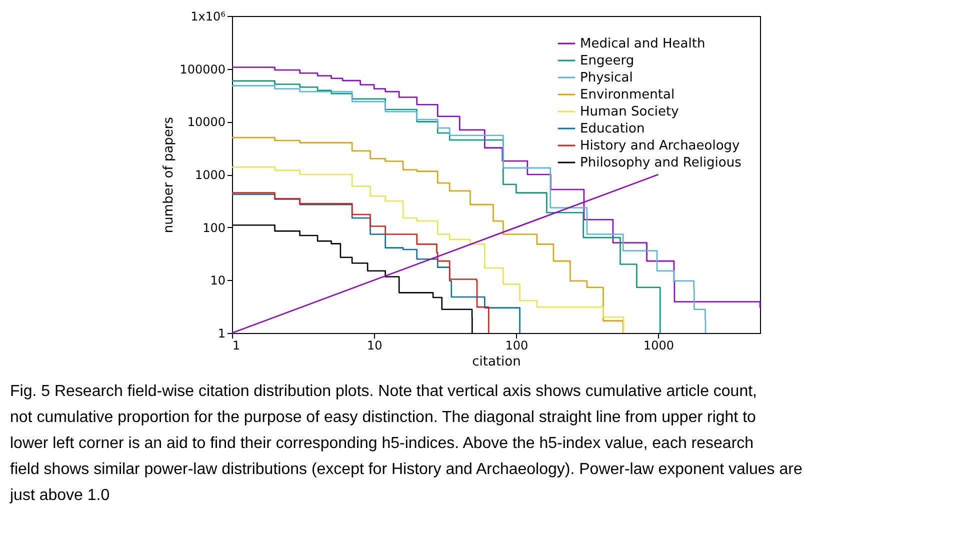  Describe the element at coordinates (630, 112) in the screenshot. I see `legend-label: Human Society` at that location.